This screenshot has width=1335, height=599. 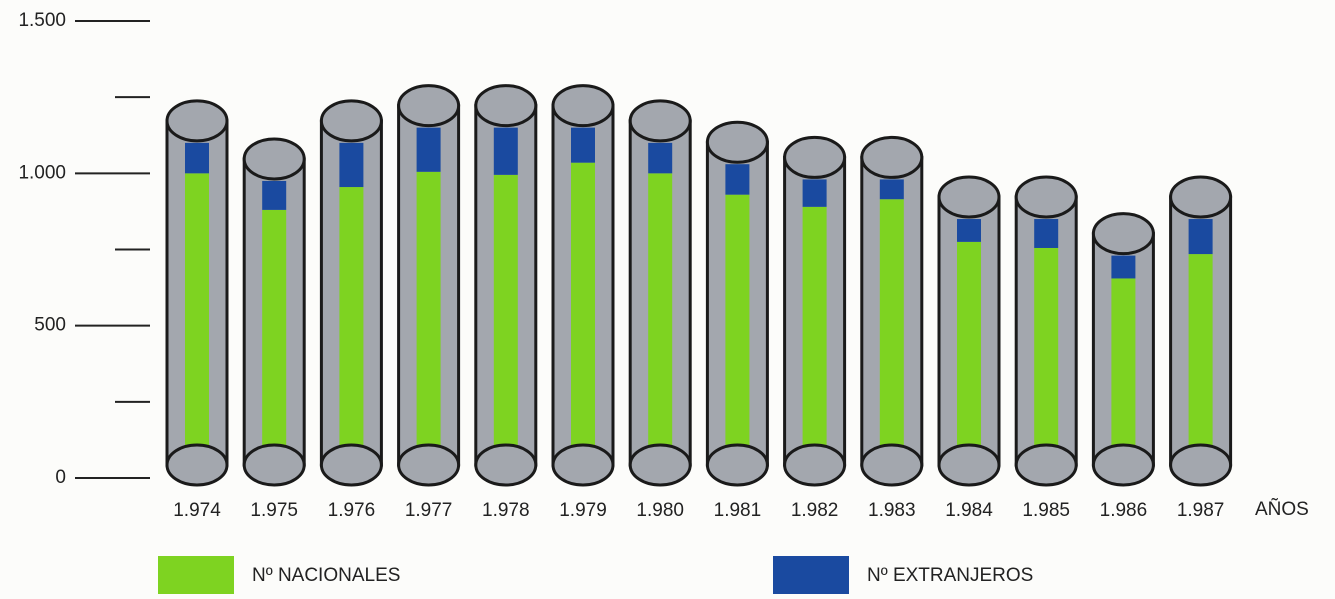 I want to click on x-tick-label: 1.978, so click(x=506, y=510).